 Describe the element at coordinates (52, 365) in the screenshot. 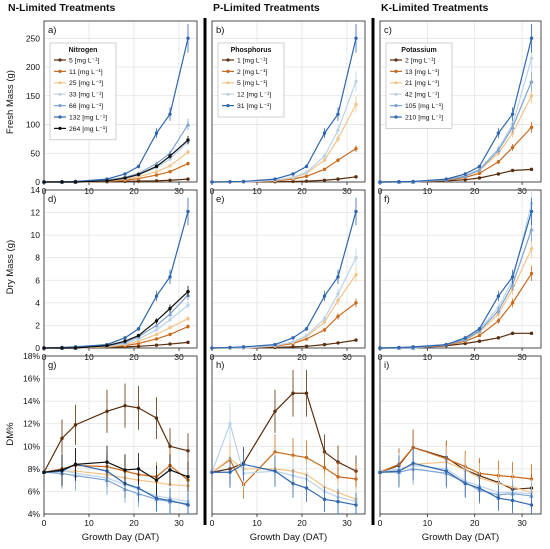

I see `panel-label: g)` at that location.